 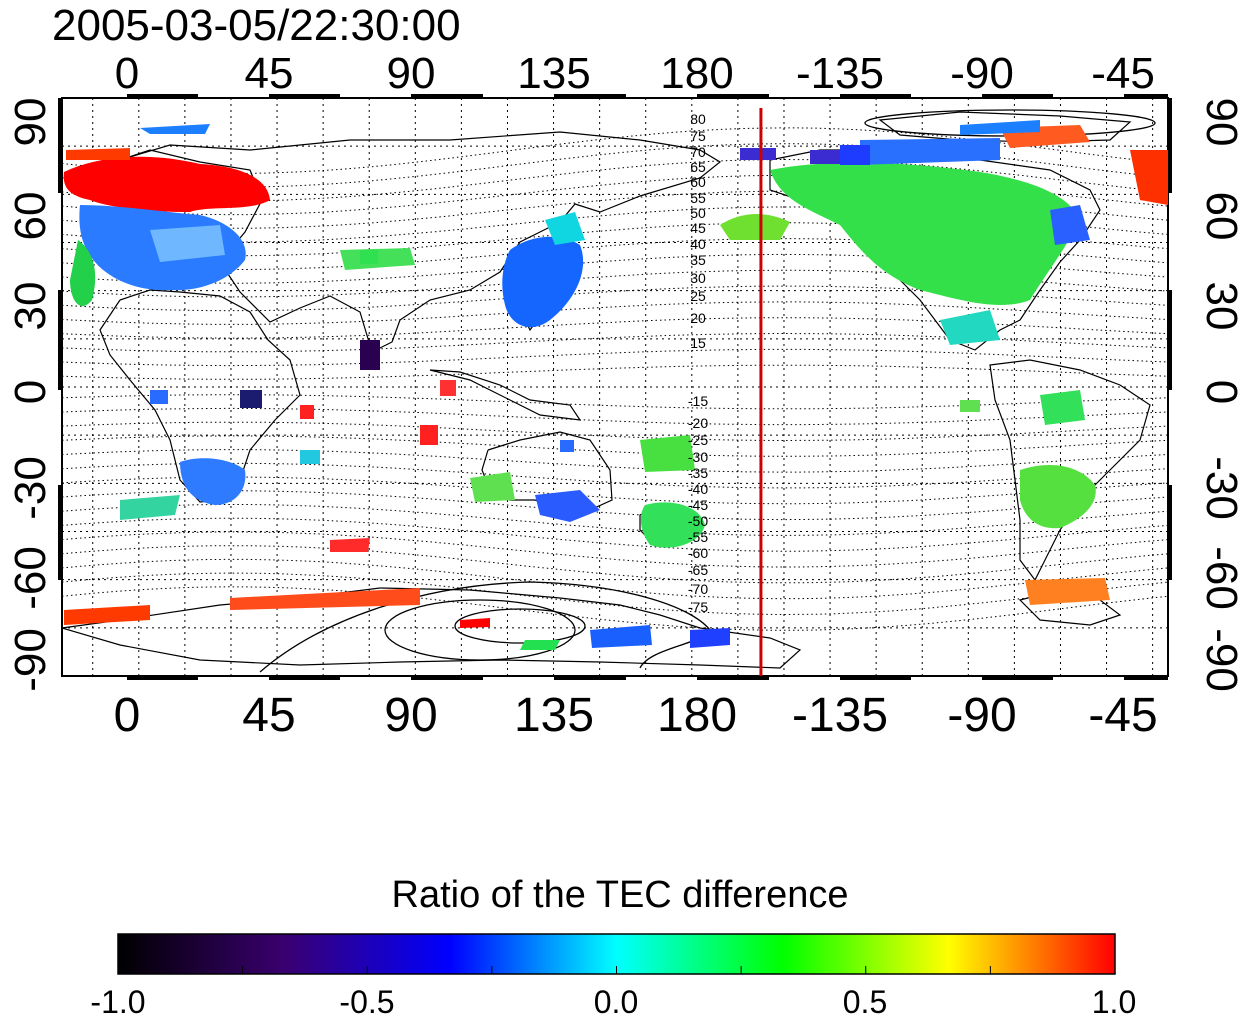 What do you see at coordinates (698, 119) in the screenshot?
I see `contour-label: 80` at bounding box center [698, 119].